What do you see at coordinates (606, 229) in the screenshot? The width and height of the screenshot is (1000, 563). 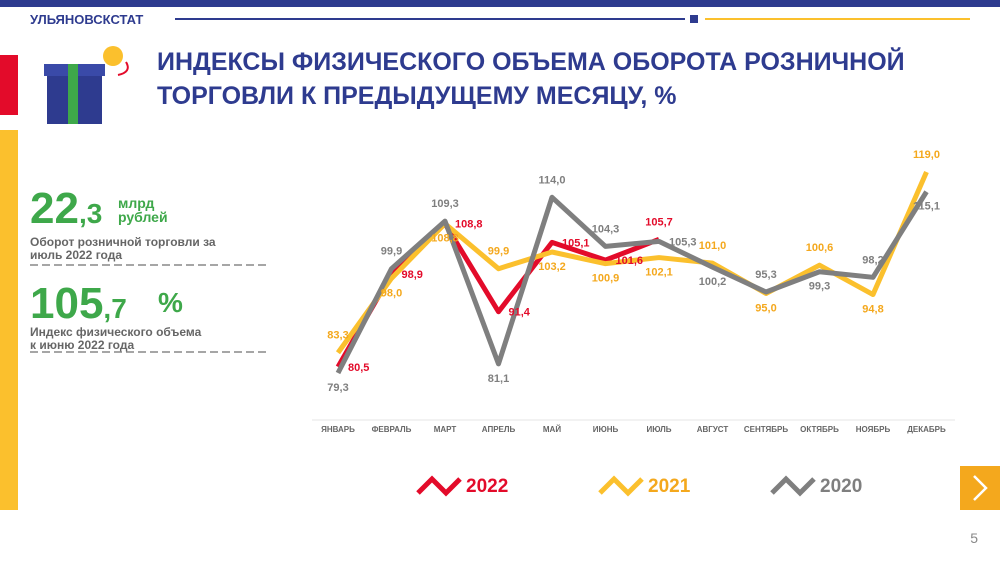 I see `data-label: 104,3` at bounding box center [606, 229].